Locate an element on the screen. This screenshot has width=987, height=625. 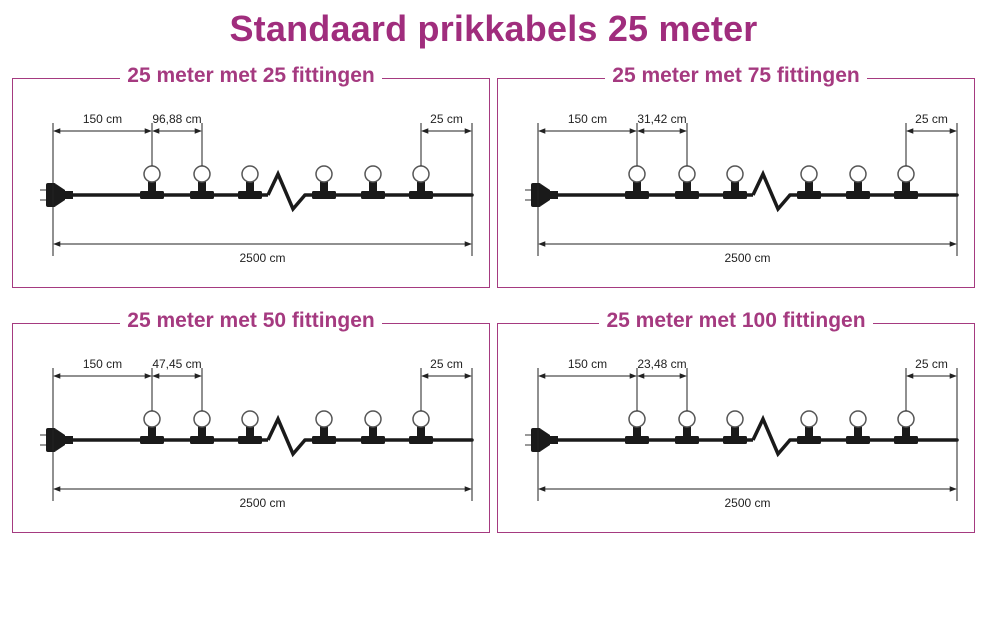
page-title: Standaard prikkabels 25 meter is located at coordinates (493, 28).